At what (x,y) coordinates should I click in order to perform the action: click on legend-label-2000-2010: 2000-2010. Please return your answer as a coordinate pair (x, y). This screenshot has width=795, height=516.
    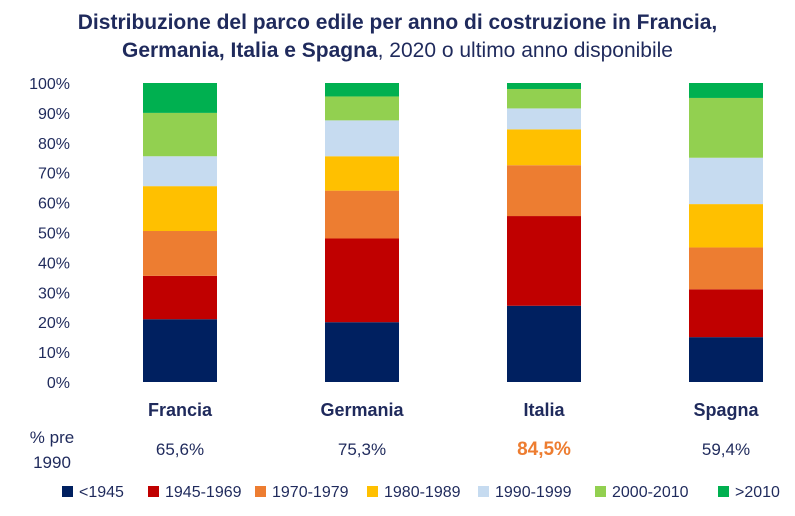
    Looking at the image, I should click on (650, 492).